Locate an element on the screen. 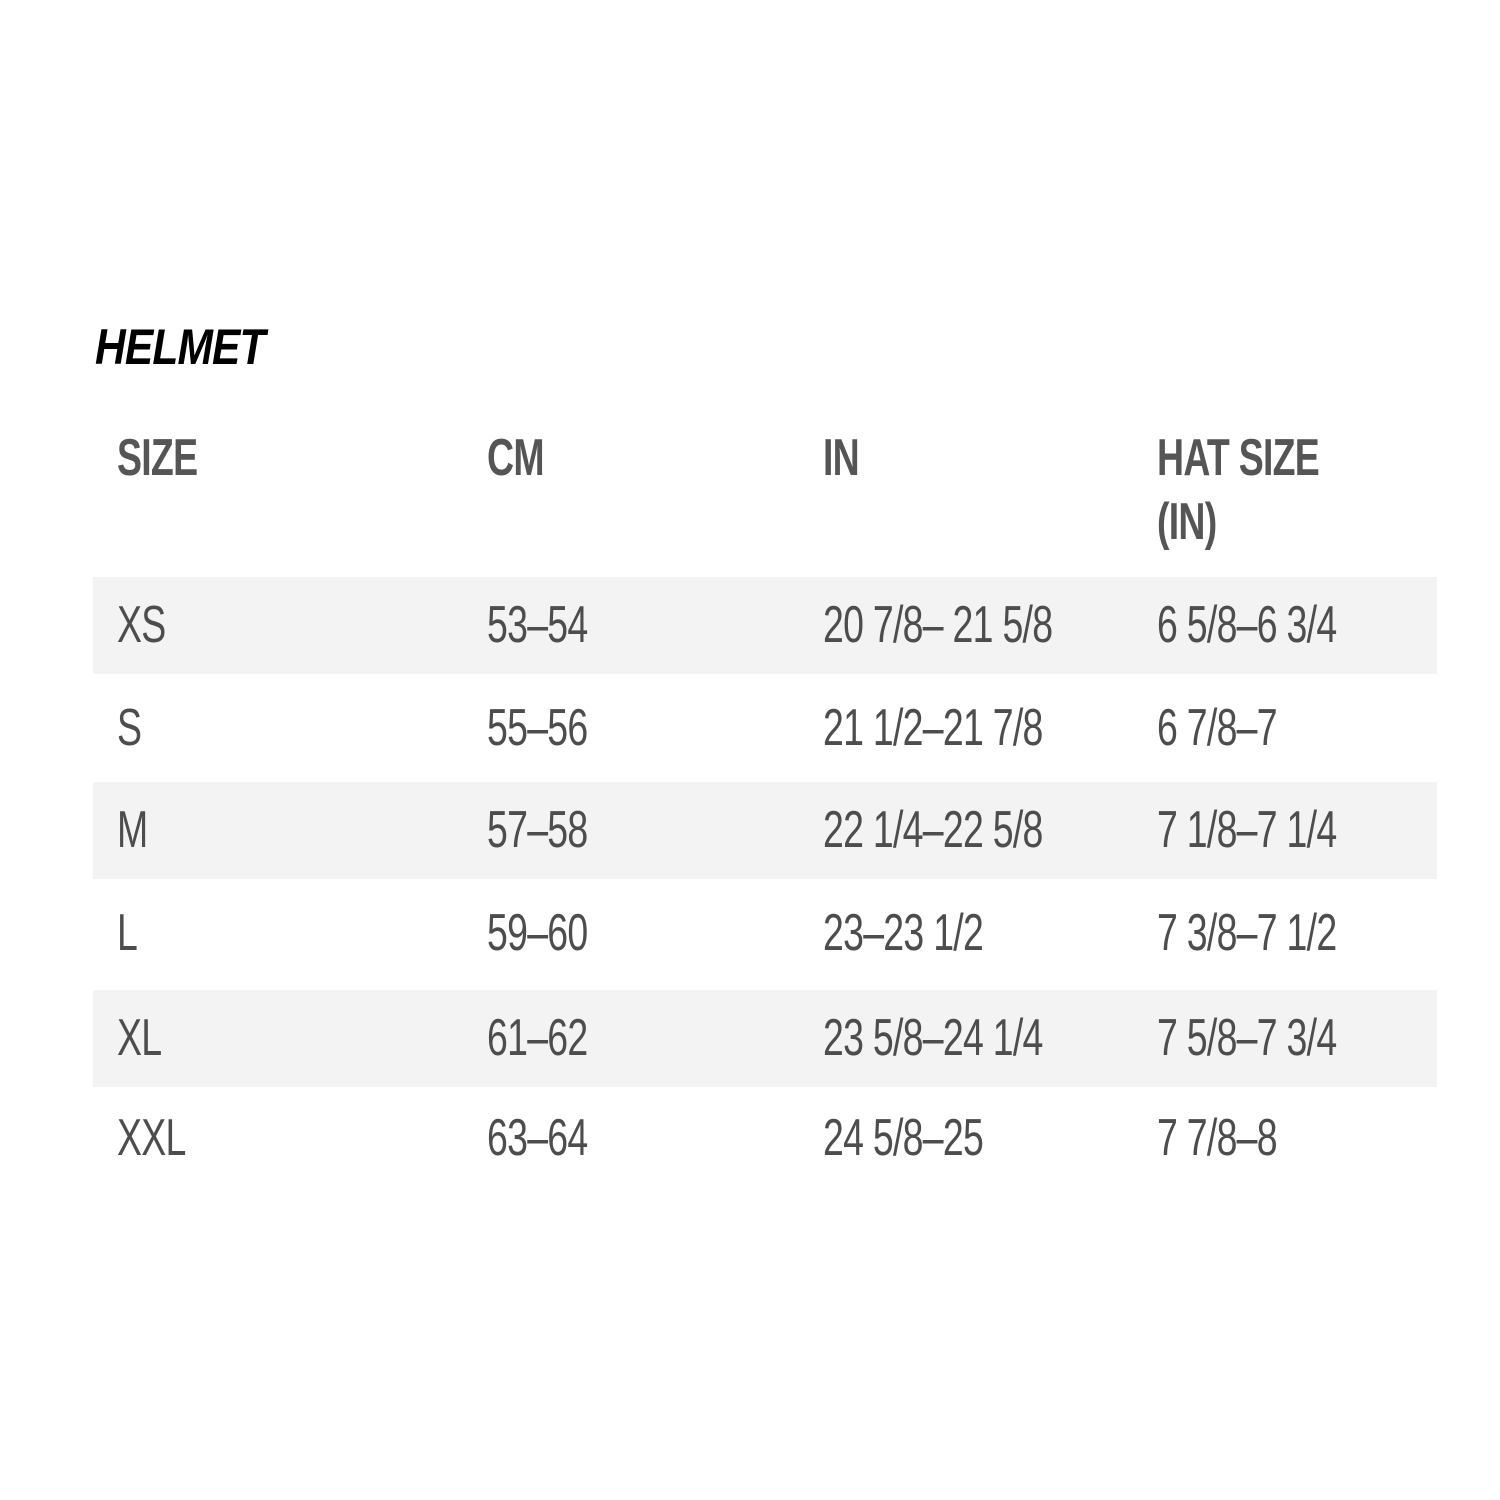 The height and width of the screenshot is (1500, 1500). cell-cm: 55–56 is located at coordinates (537, 728).